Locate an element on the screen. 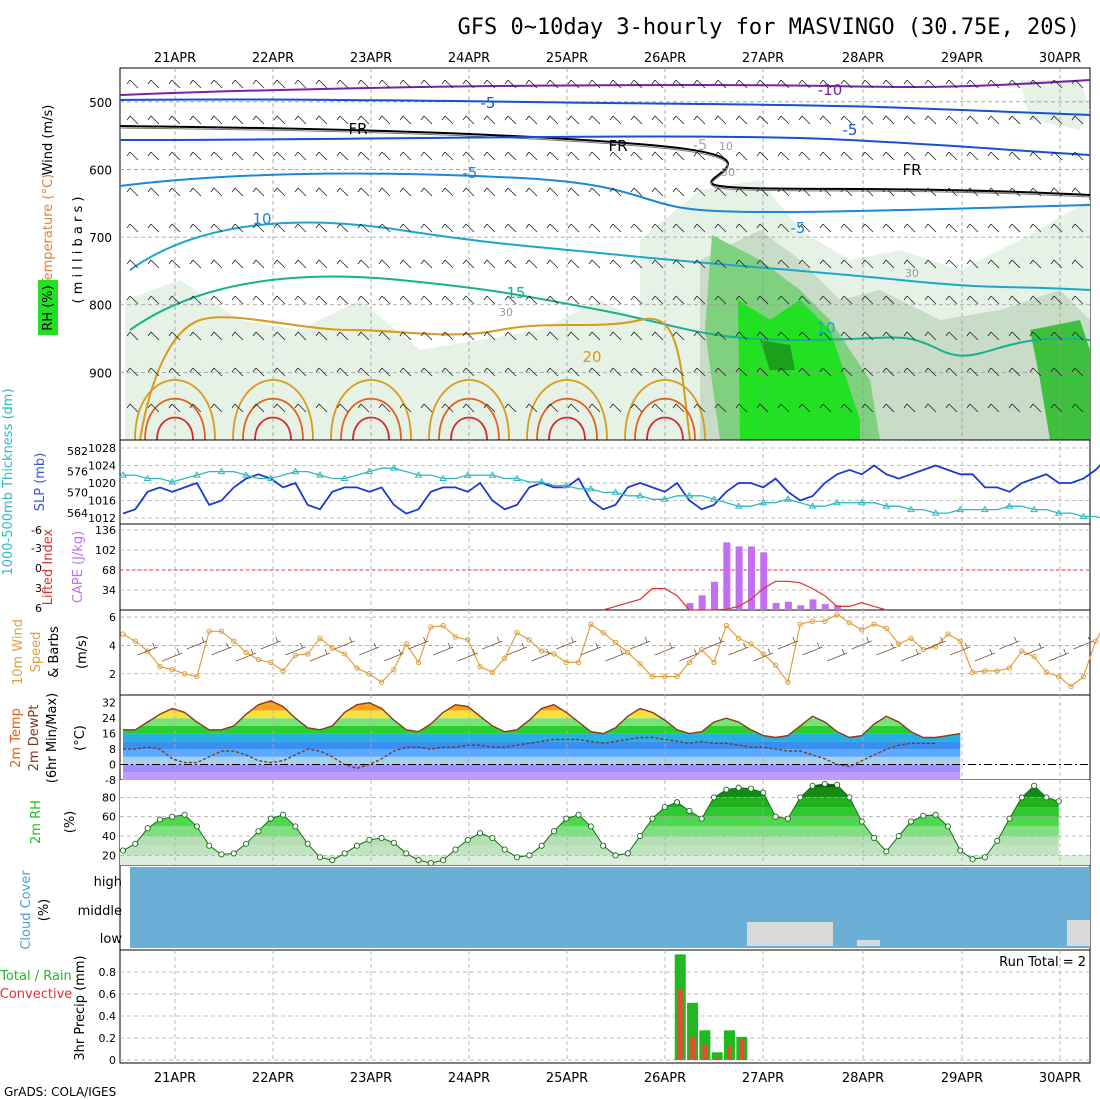  y-tick-label: 500 is located at coordinates (100, 103).